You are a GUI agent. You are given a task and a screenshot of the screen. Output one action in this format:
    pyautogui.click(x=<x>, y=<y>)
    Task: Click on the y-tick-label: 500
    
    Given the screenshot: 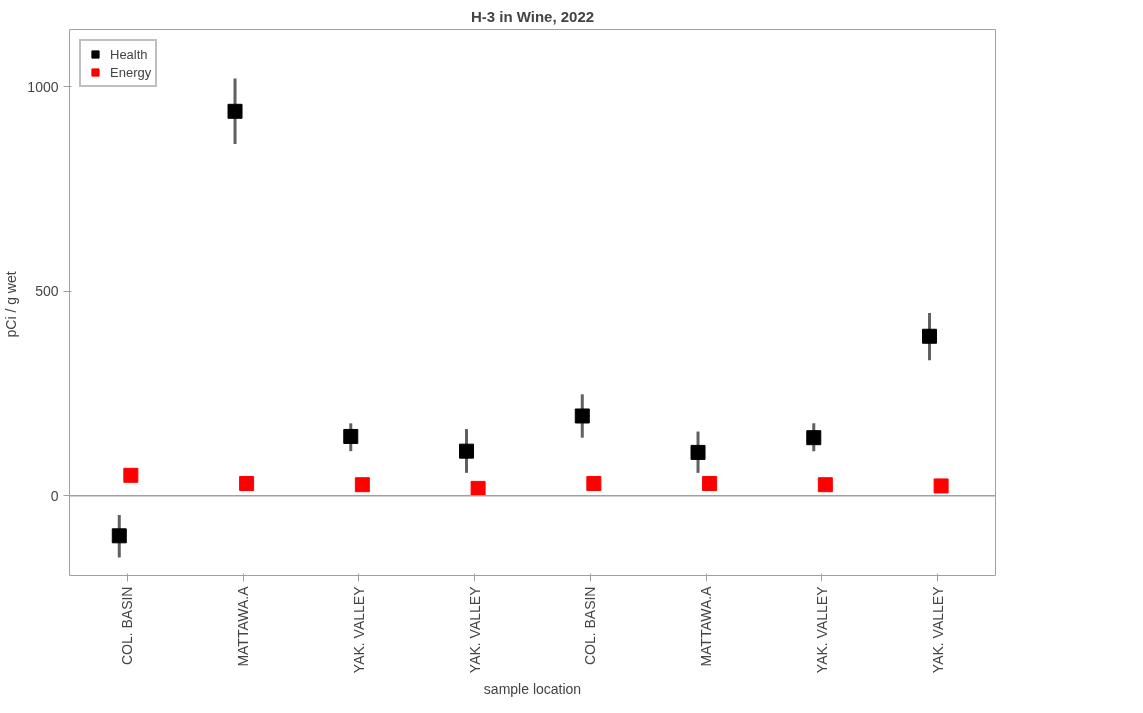 What is the action you would take?
    pyautogui.click(x=47, y=291)
    